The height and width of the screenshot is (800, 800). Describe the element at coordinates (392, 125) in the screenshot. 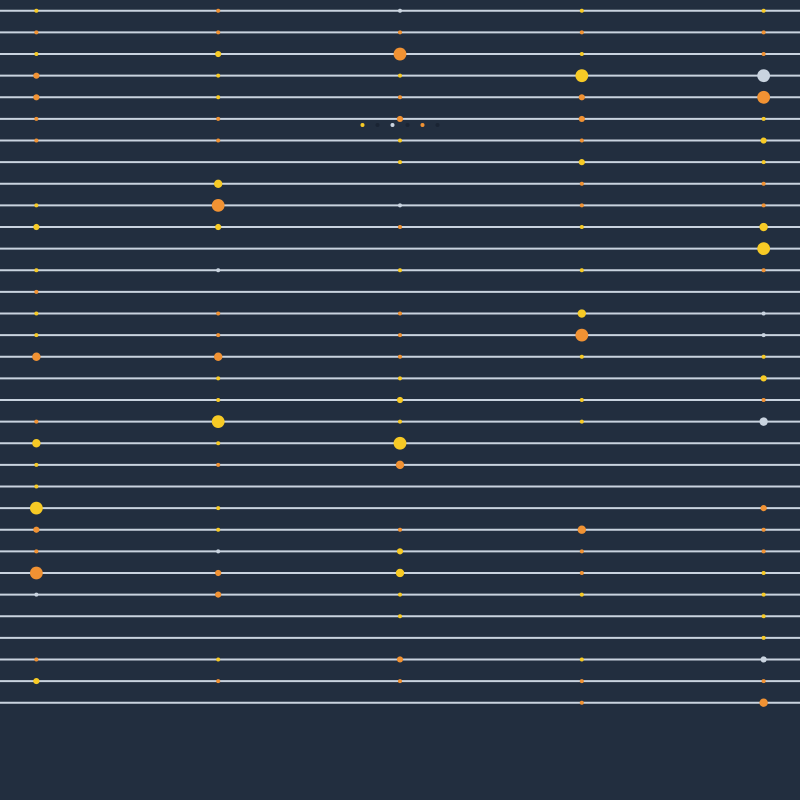

I see `legend-swatch-light` at that location.